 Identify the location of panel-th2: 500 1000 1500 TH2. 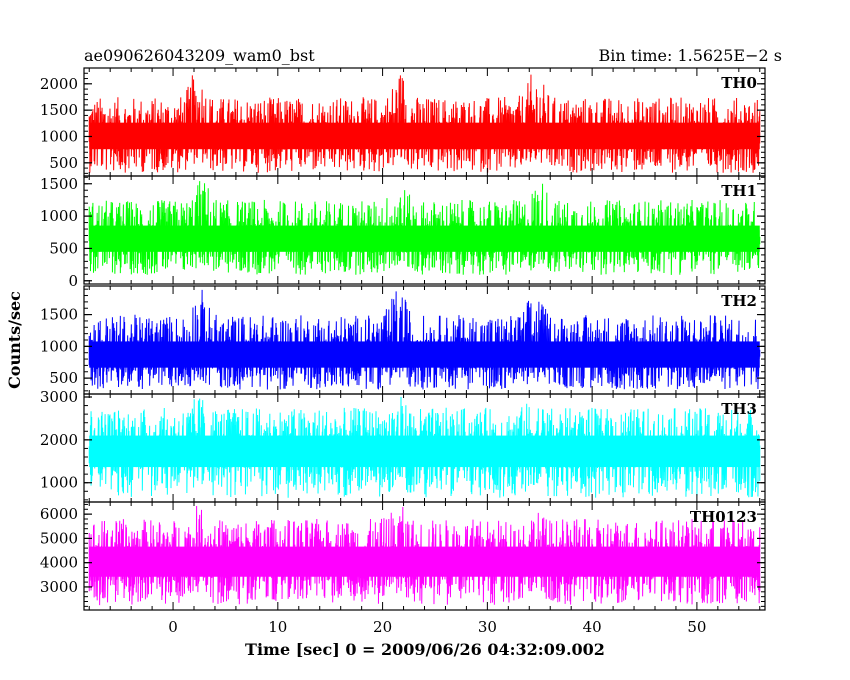
(403, 340).